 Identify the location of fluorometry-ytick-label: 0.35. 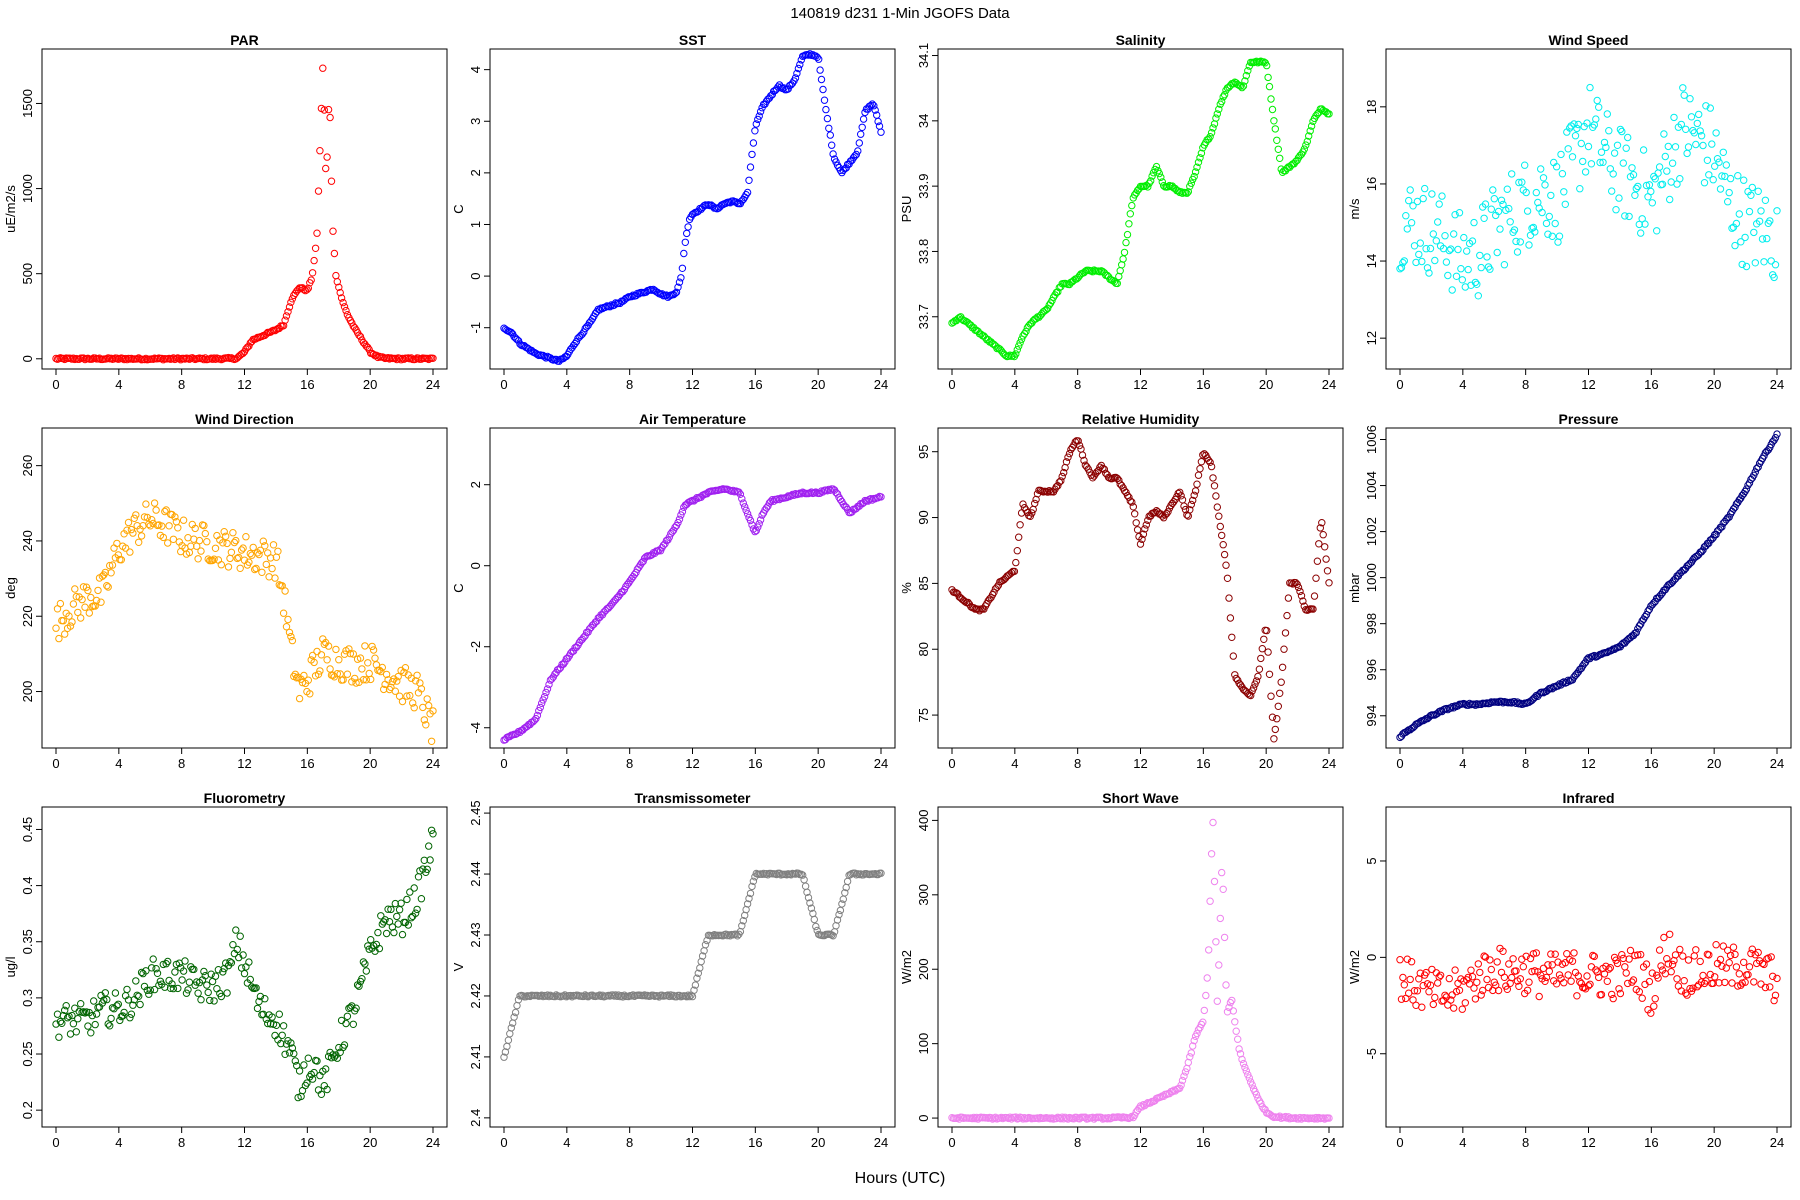
(27, 941).